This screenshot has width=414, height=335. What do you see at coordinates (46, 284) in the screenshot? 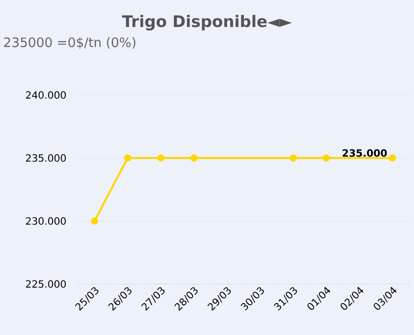
I see `y-tick-label: 225.000` at bounding box center [46, 284].